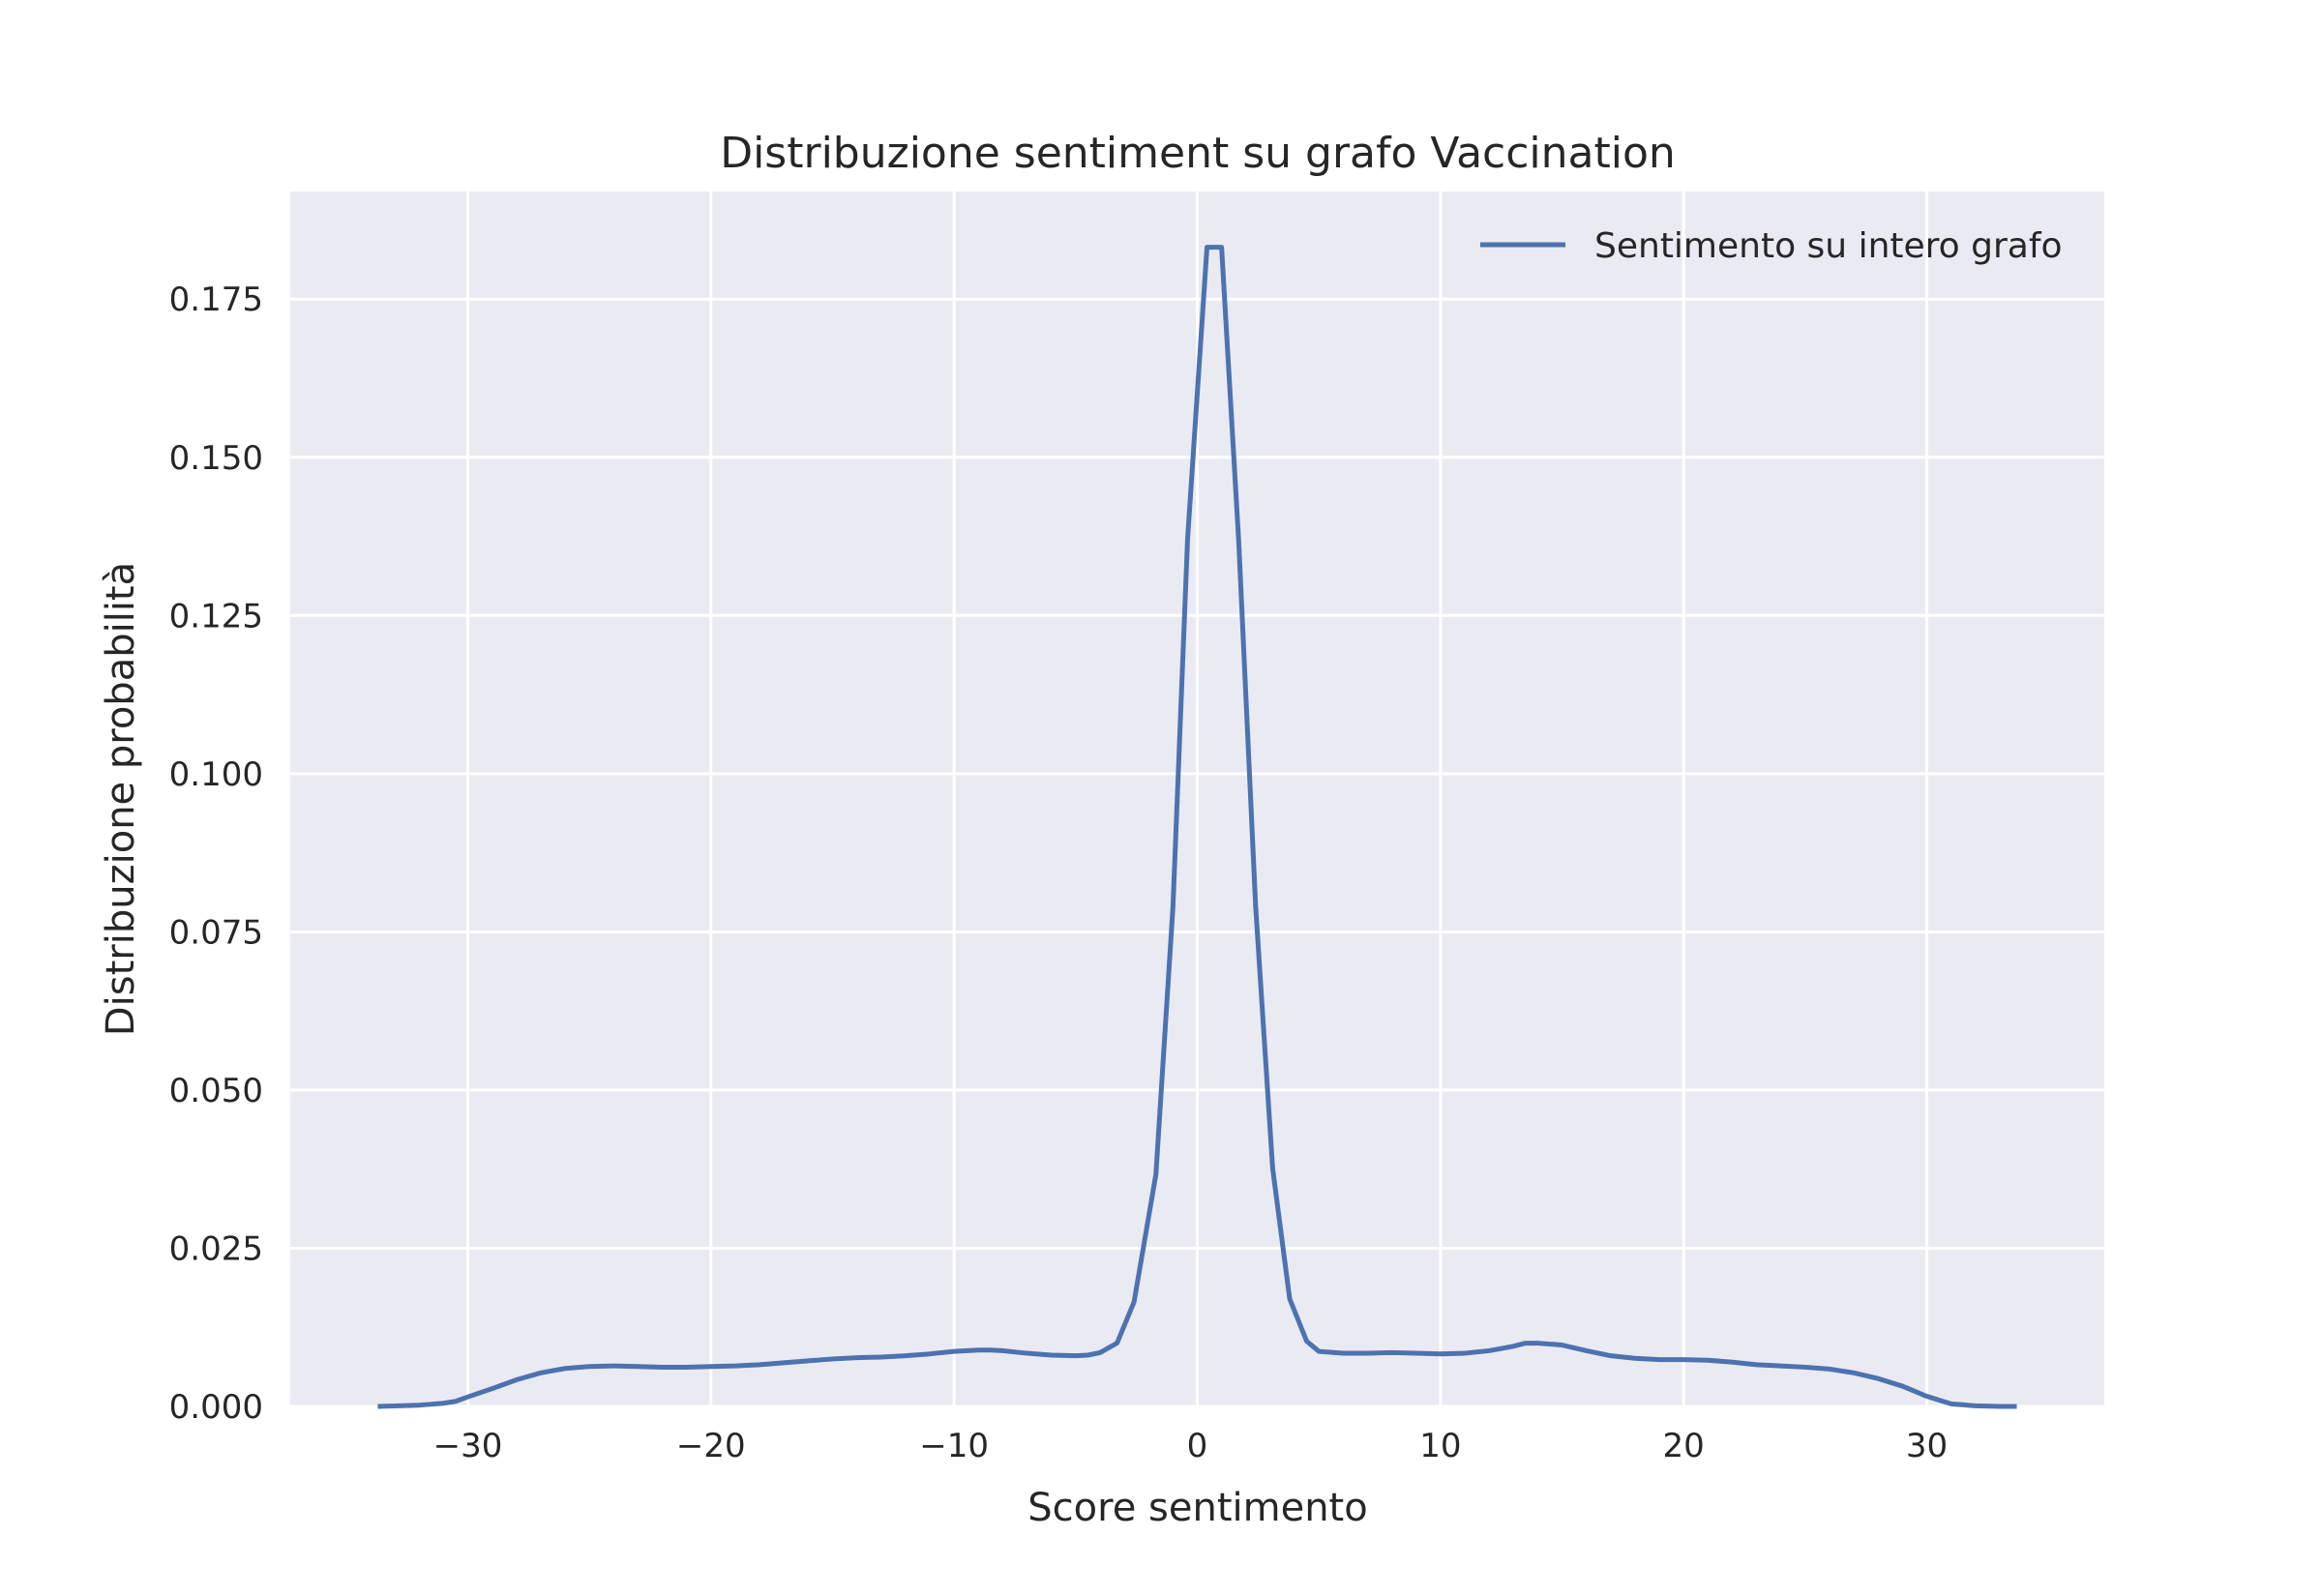  Describe the element at coordinates (1197, 1508) in the screenshot. I see `x-axis-label: Score sentimento` at that location.